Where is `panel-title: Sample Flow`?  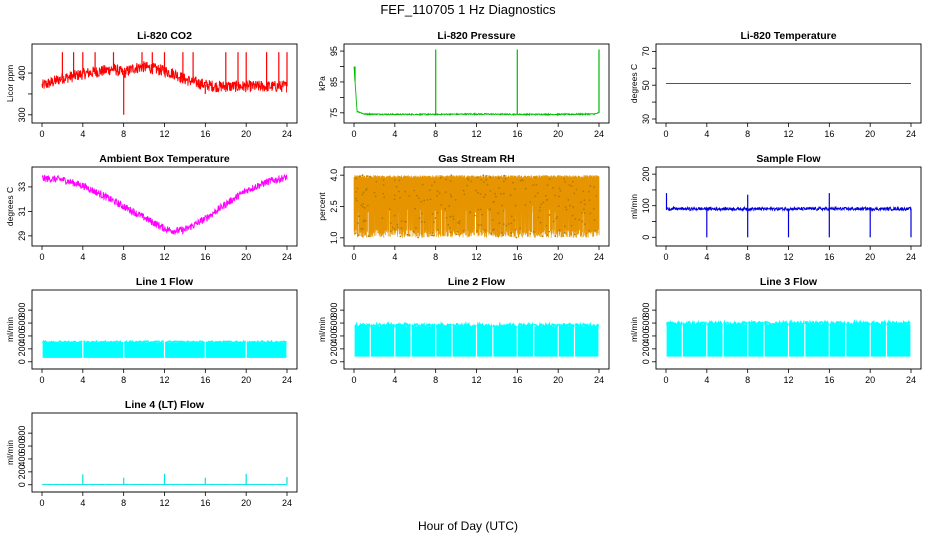 panel-title: Sample Flow is located at coordinates (788, 159).